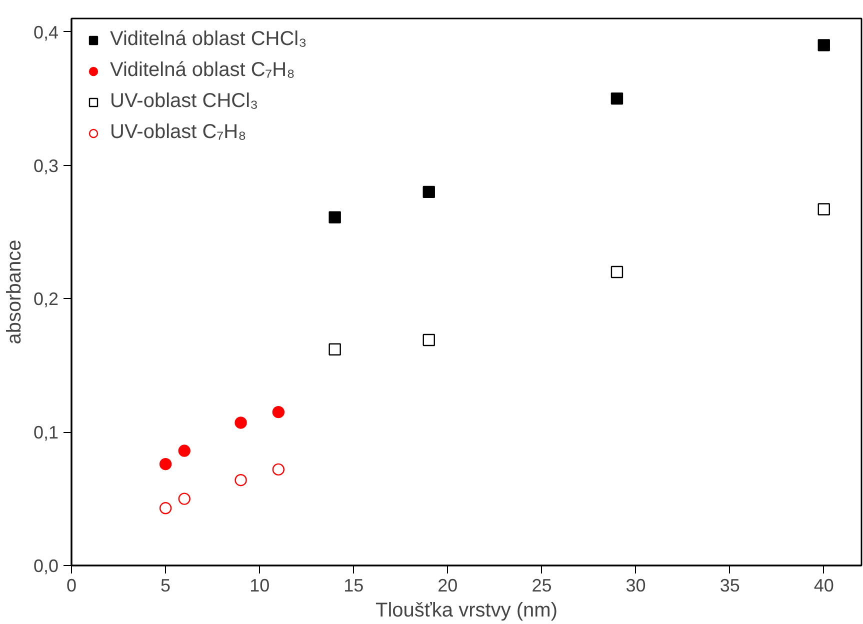 The width and height of the screenshot is (863, 624). What do you see at coordinates (178, 132) in the screenshot?
I see `legend-label: UV-oblast C₇H₈` at bounding box center [178, 132].